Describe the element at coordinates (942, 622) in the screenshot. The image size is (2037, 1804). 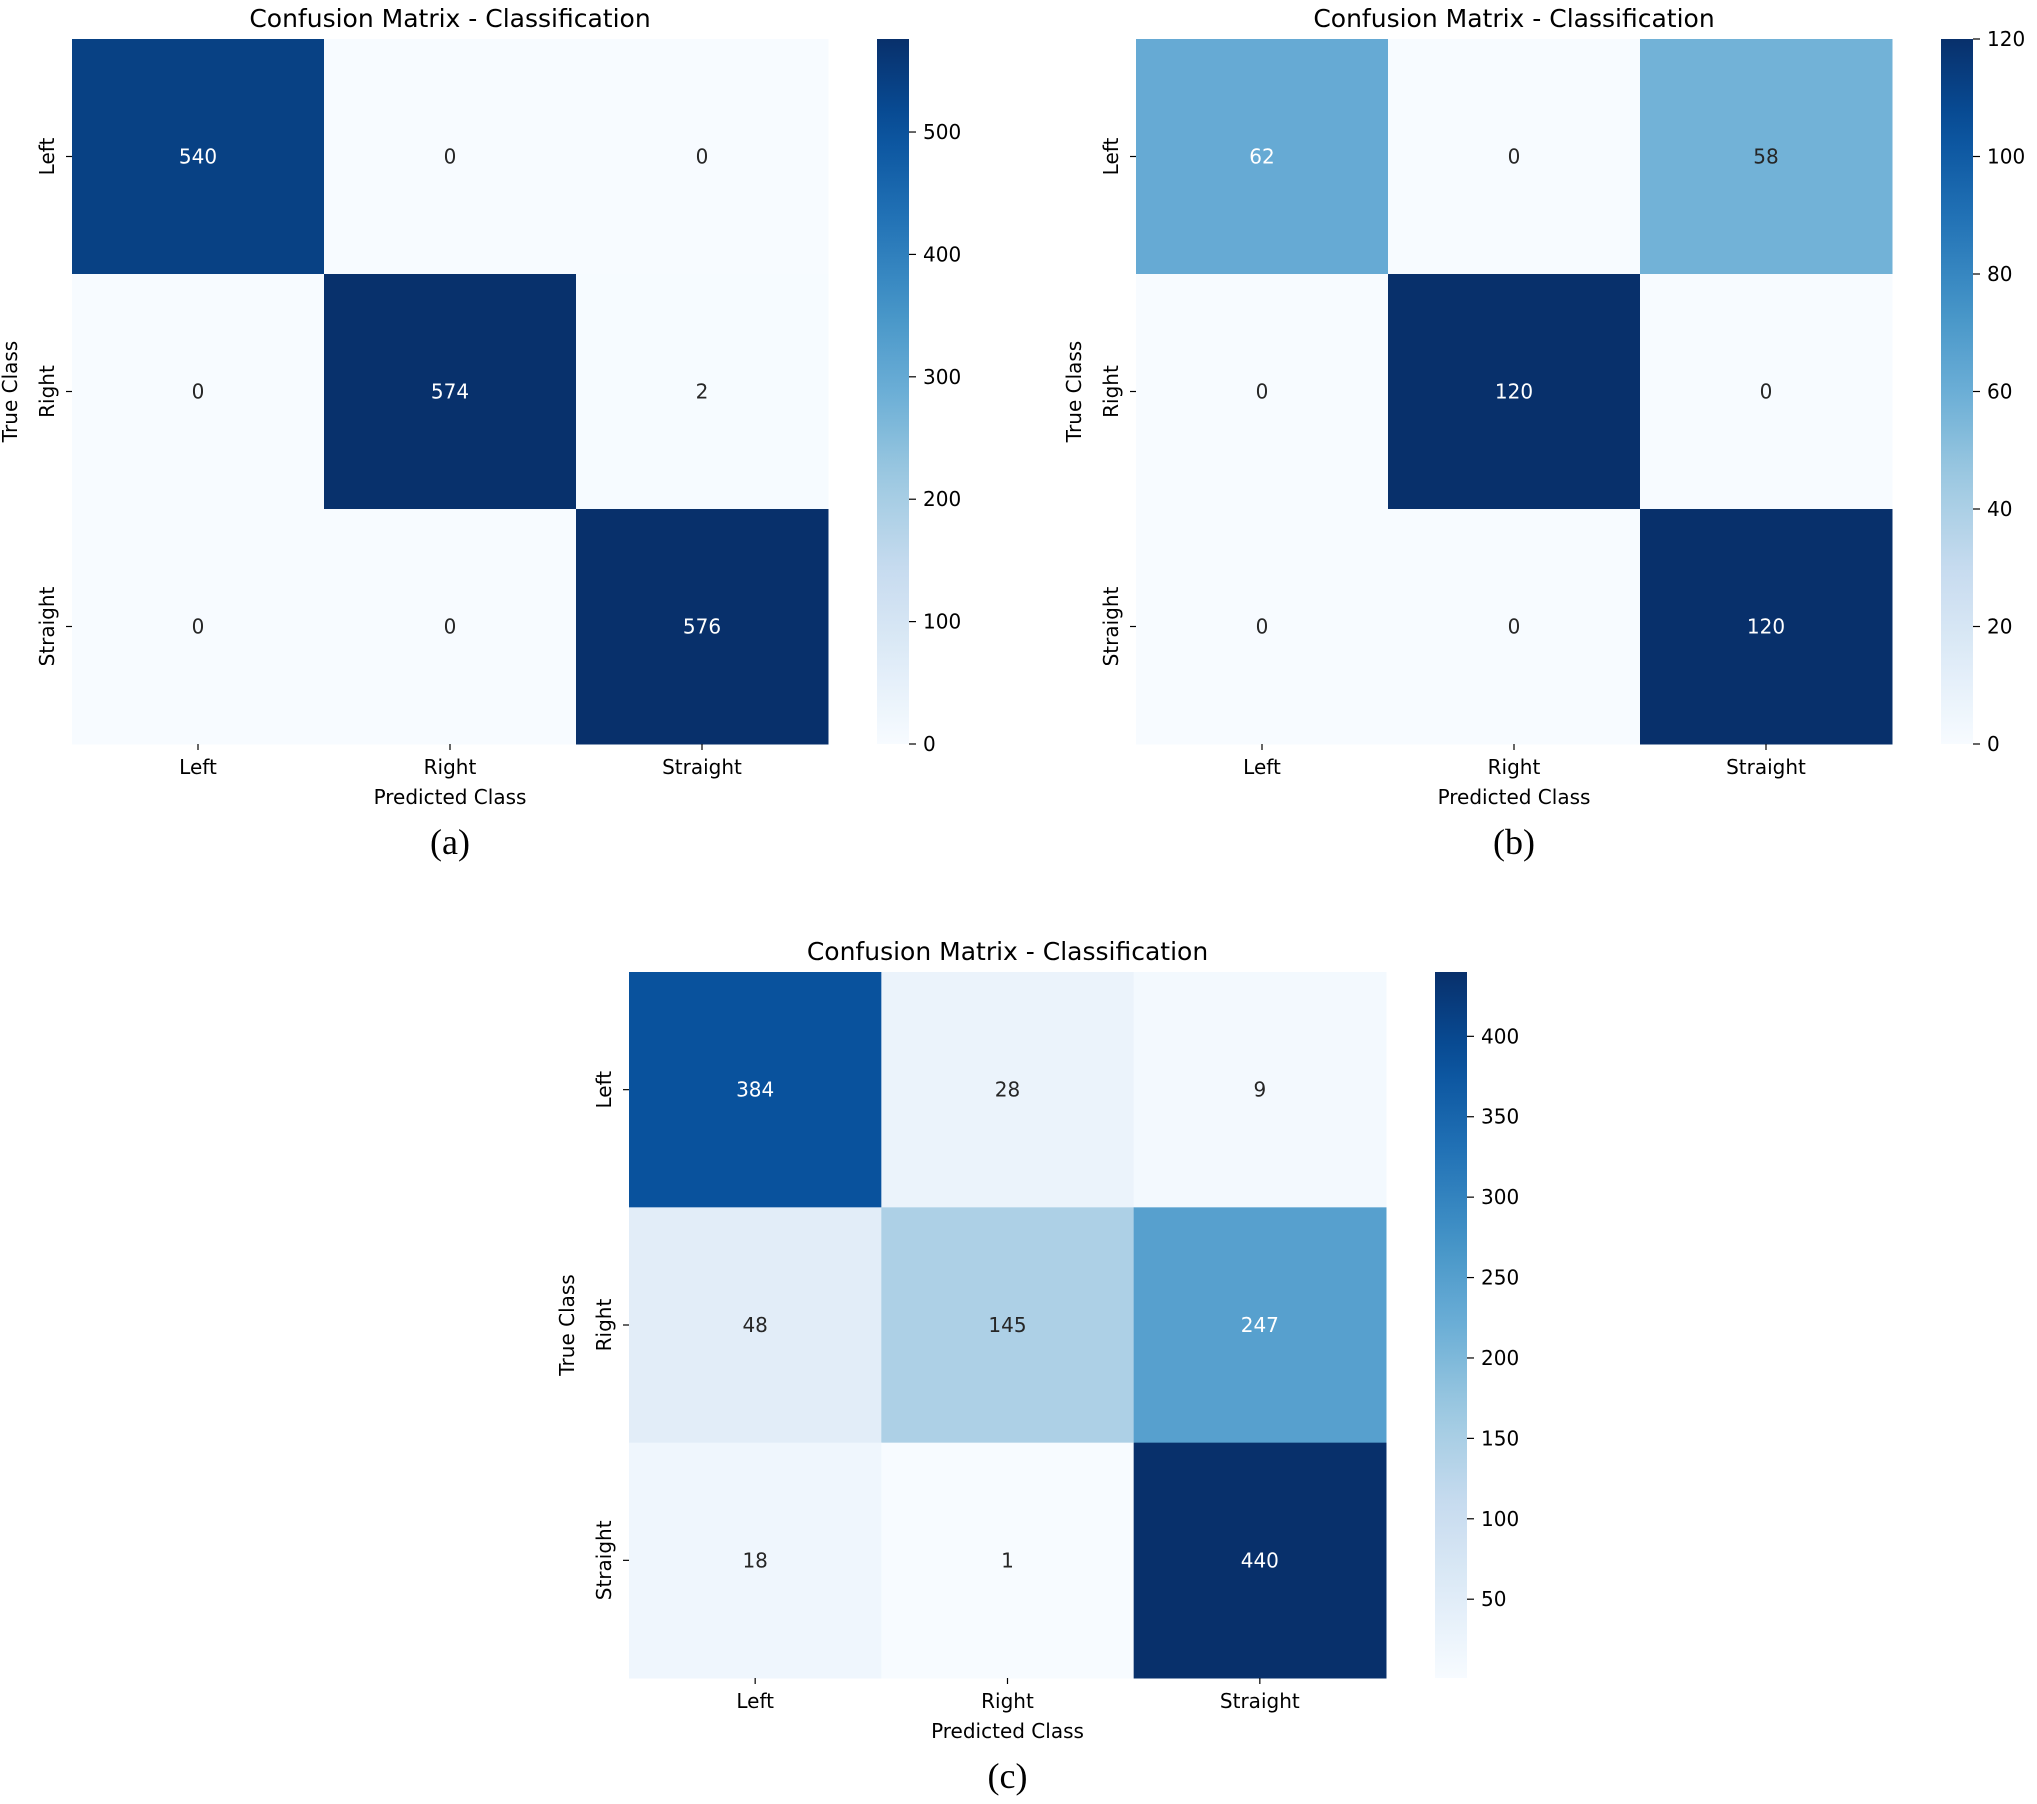
I see `colorbar-tick-label: 100` at that location.